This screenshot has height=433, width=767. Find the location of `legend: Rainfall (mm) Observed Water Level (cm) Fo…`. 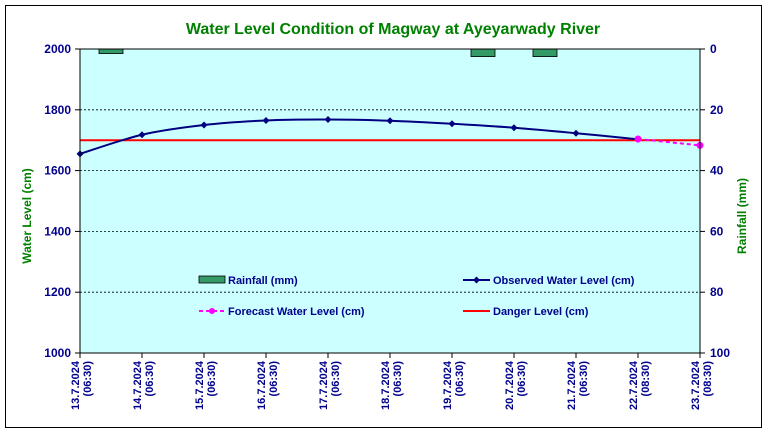

legend: Rainfall (mm) Observed Water Level (cm) Fo… is located at coordinates (416, 296).